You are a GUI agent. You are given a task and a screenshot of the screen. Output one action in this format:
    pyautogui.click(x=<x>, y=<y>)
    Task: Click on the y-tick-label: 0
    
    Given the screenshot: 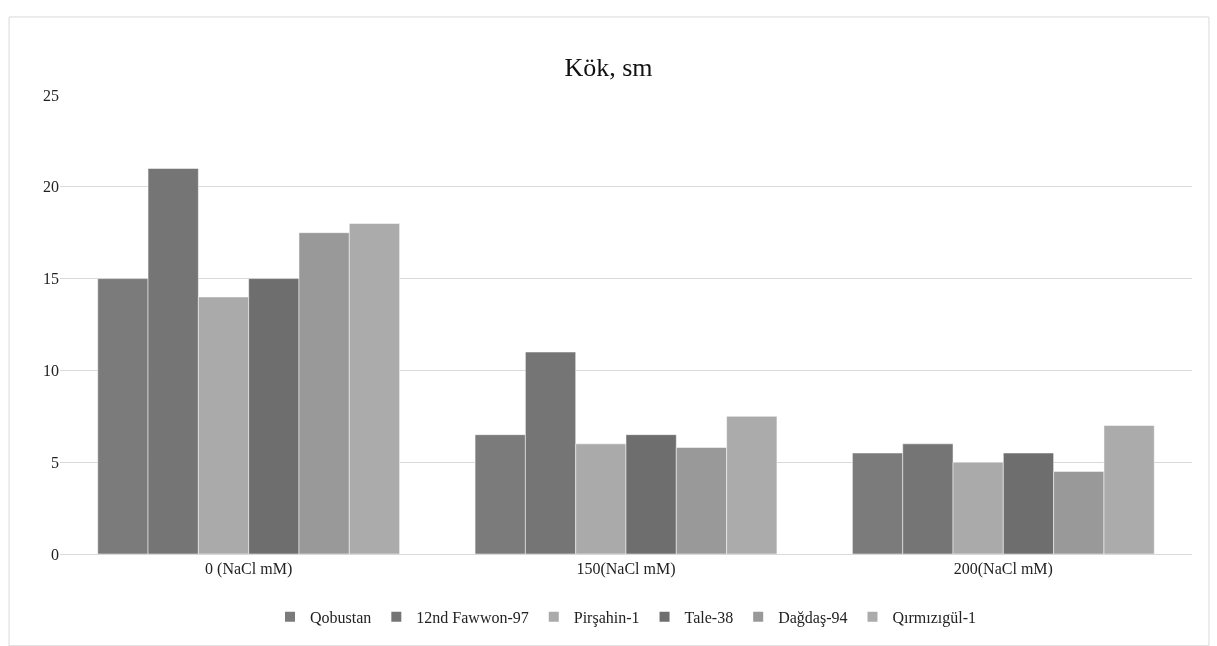 What is the action you would take?
    pyautogui.click(x=55, y=554)
    